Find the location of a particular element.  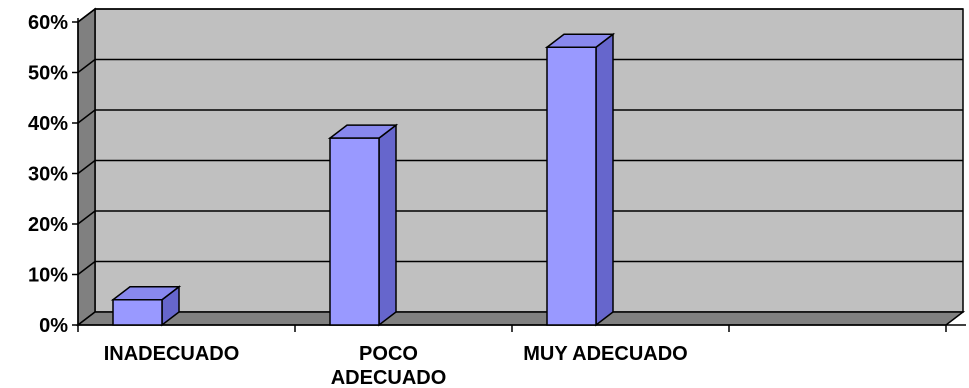

x-category-label: ADECUADO is located at coordinates (389, 377).